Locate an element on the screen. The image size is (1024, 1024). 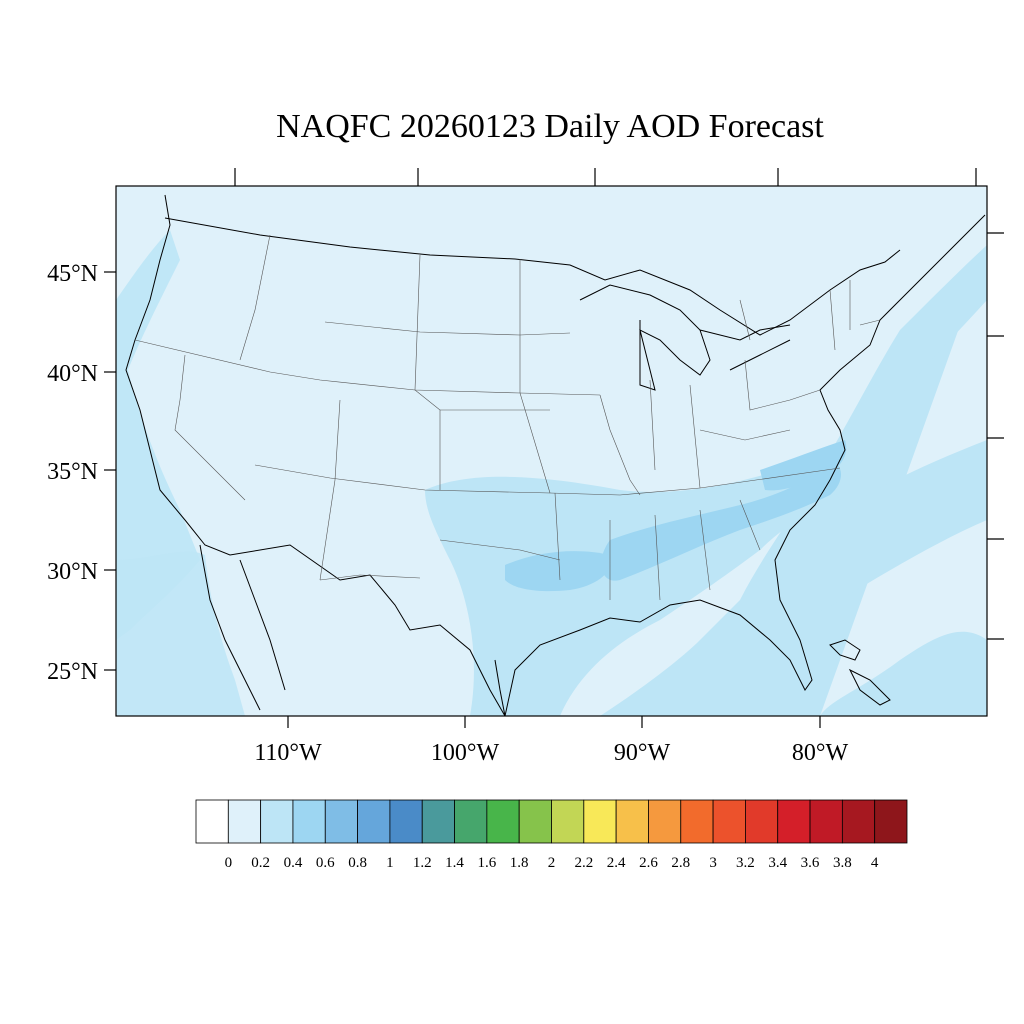
colorbar-tick-label: 0 is located at coordinates (229, 863).